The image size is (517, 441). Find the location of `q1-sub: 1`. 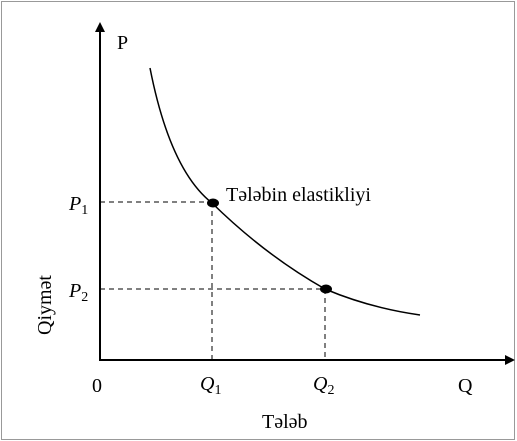

q1-sub: 1 is located at coordinates (217, 390).